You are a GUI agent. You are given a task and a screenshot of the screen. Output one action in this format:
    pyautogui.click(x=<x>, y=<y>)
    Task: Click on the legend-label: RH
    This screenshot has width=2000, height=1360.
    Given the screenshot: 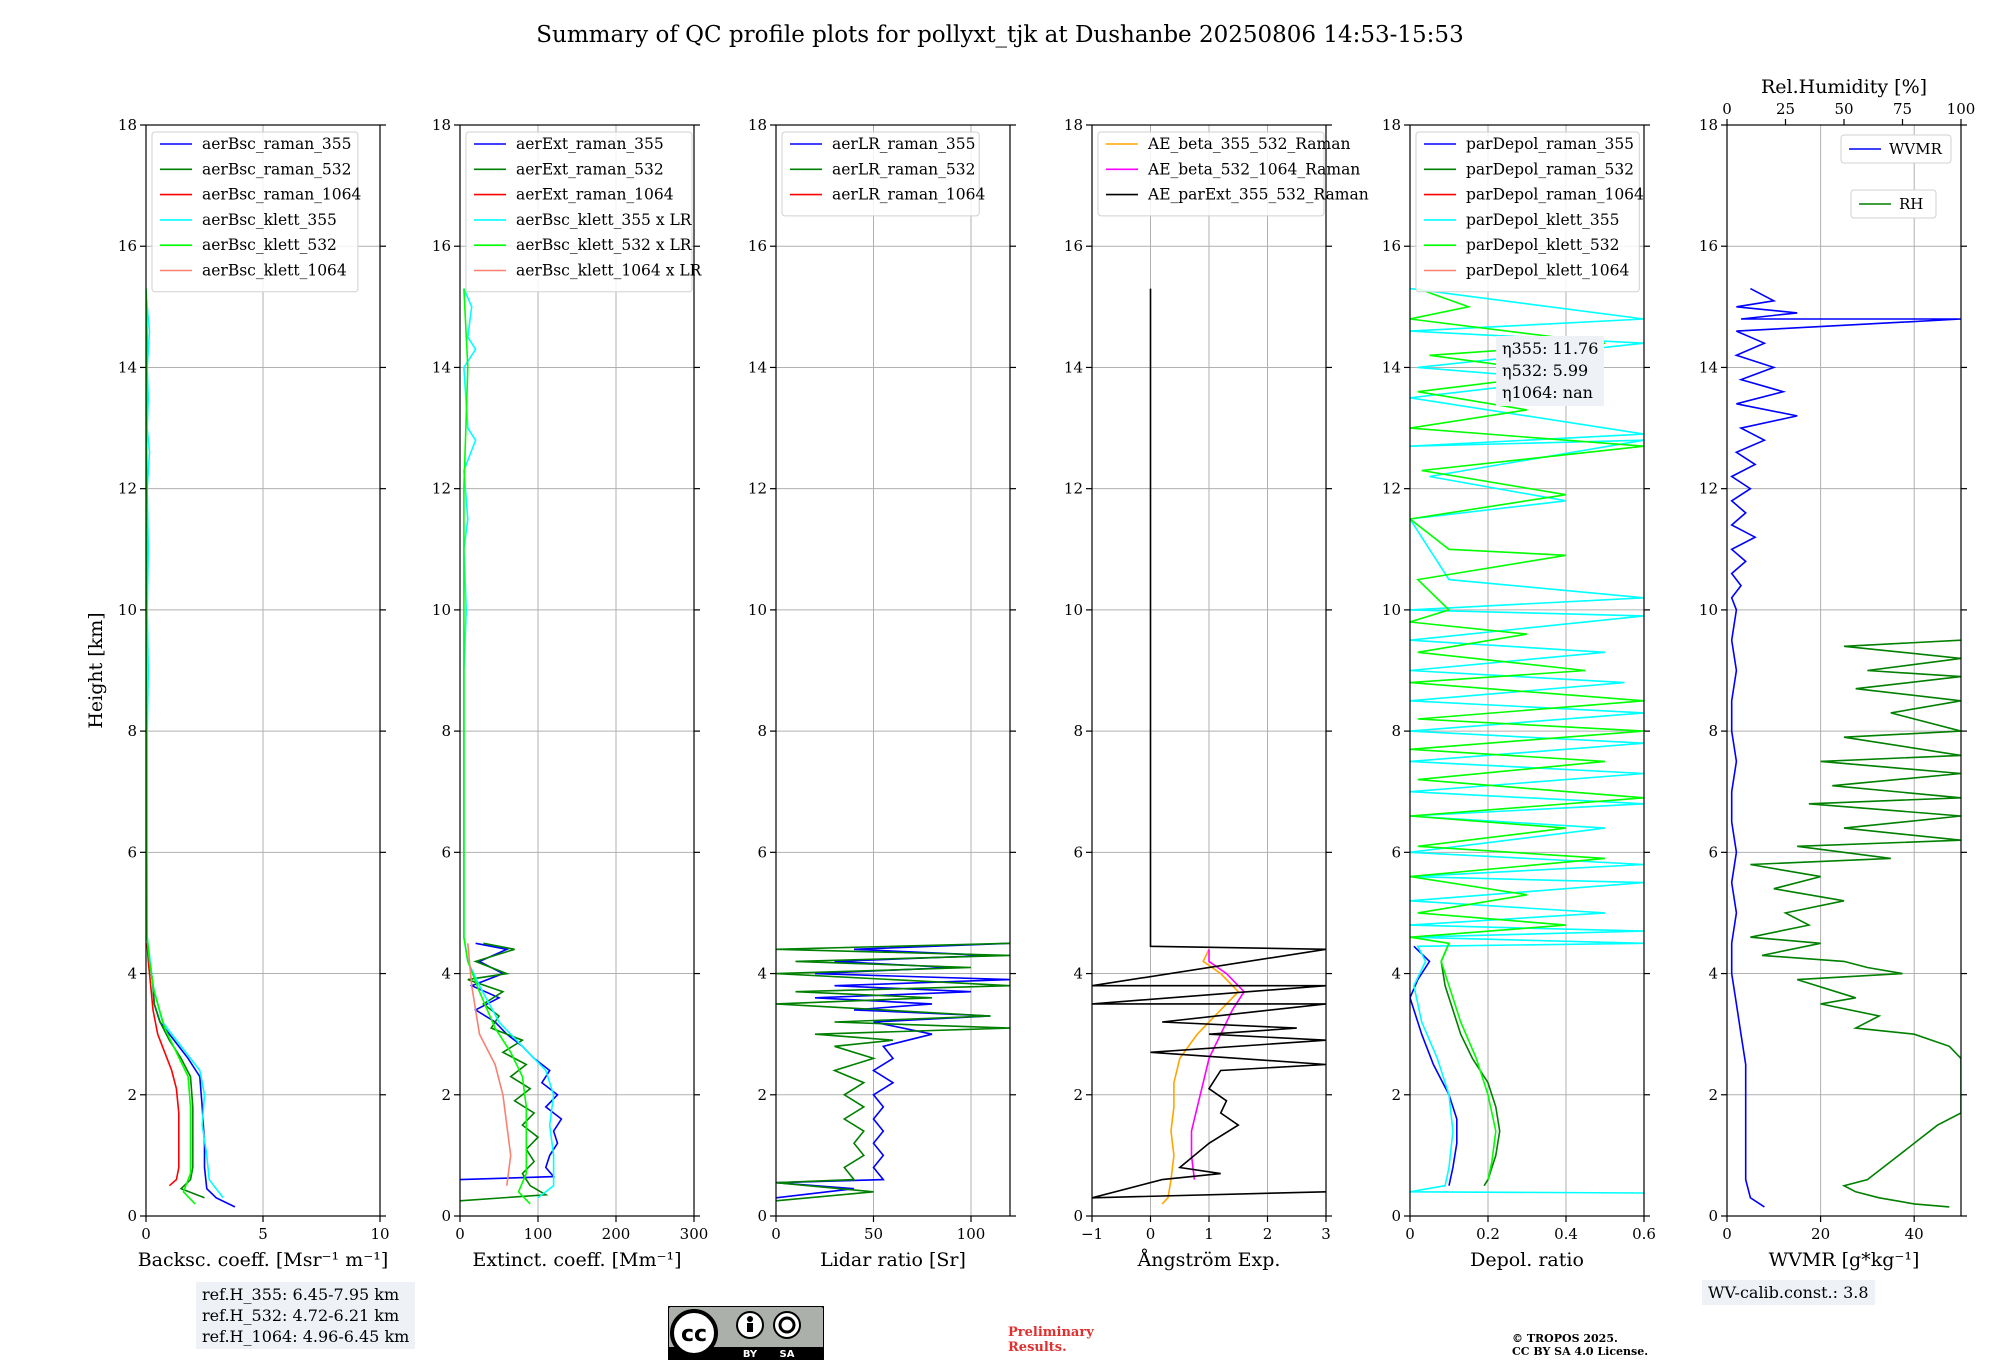 What is the action you would take?
    pyautogui.click(x=1911, y=204)
    